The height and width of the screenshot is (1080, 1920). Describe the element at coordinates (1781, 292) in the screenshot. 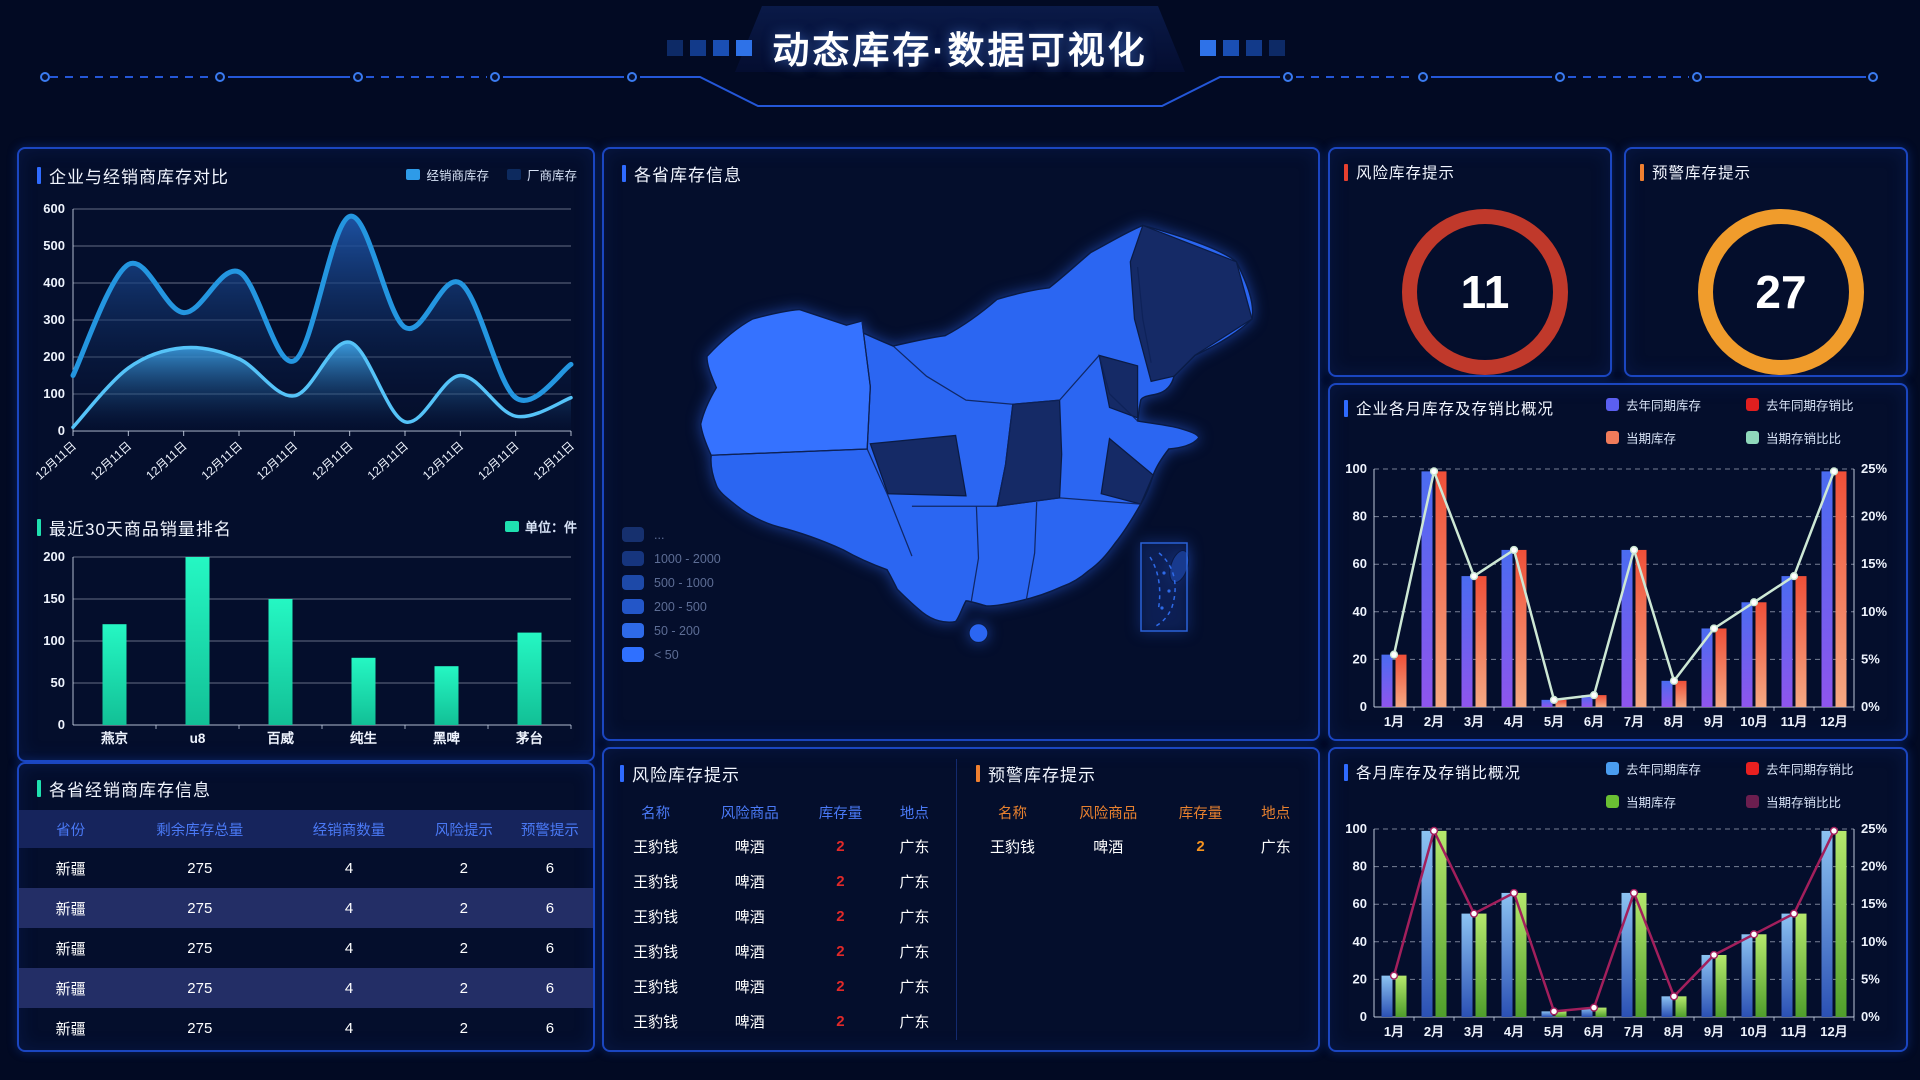

I see `warn-gauge-value: 27` at that location.